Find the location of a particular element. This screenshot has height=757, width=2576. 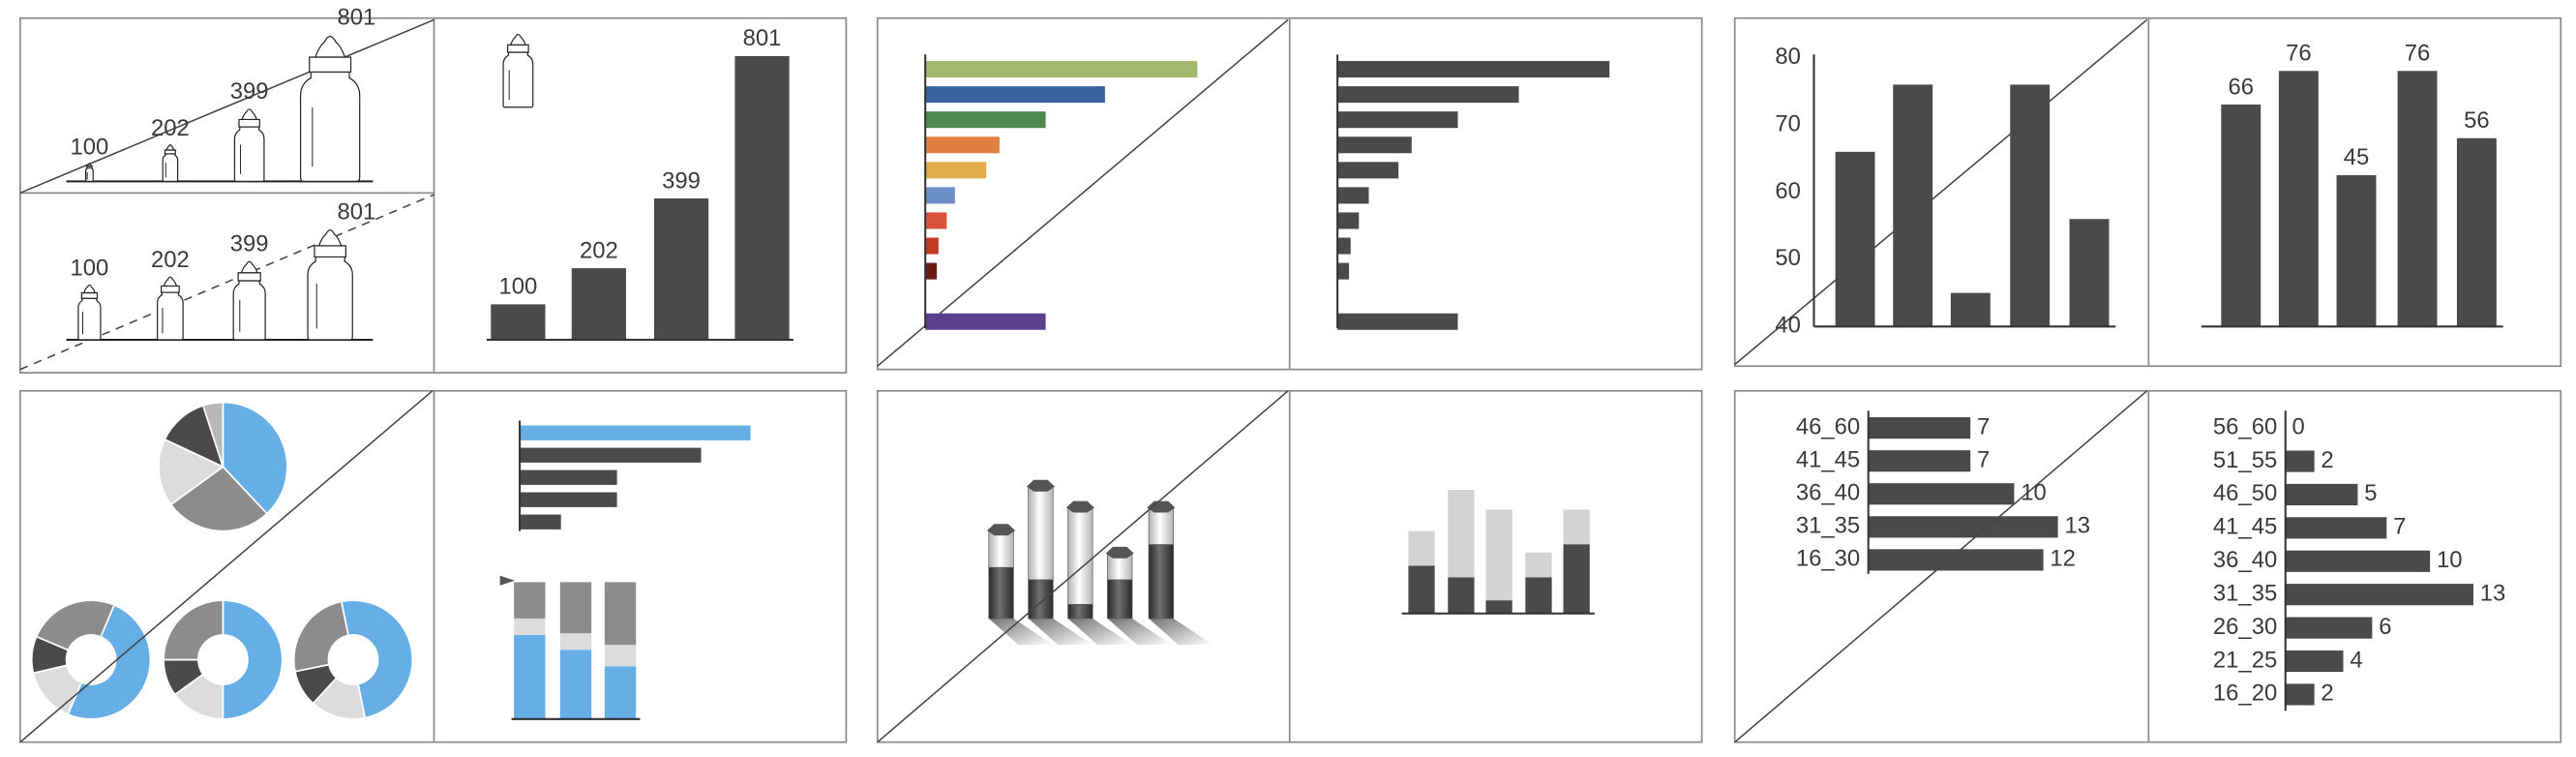

value-label: 76 is located at coordinates (2299, 54).